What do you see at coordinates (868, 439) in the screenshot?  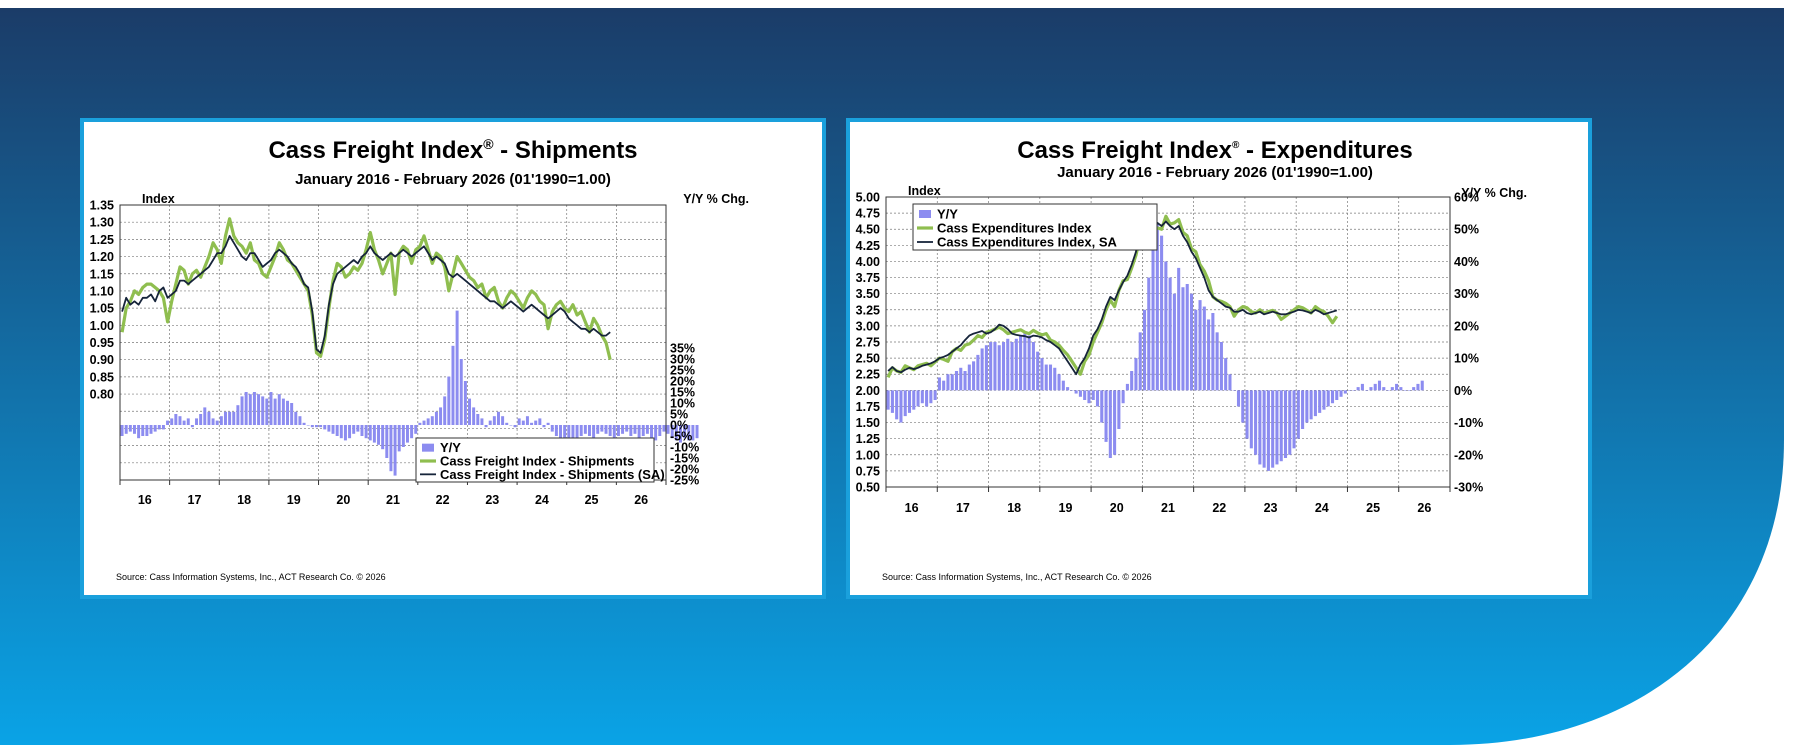 I see `left-tick-label: 1.25` at bounding box center [868, 439].